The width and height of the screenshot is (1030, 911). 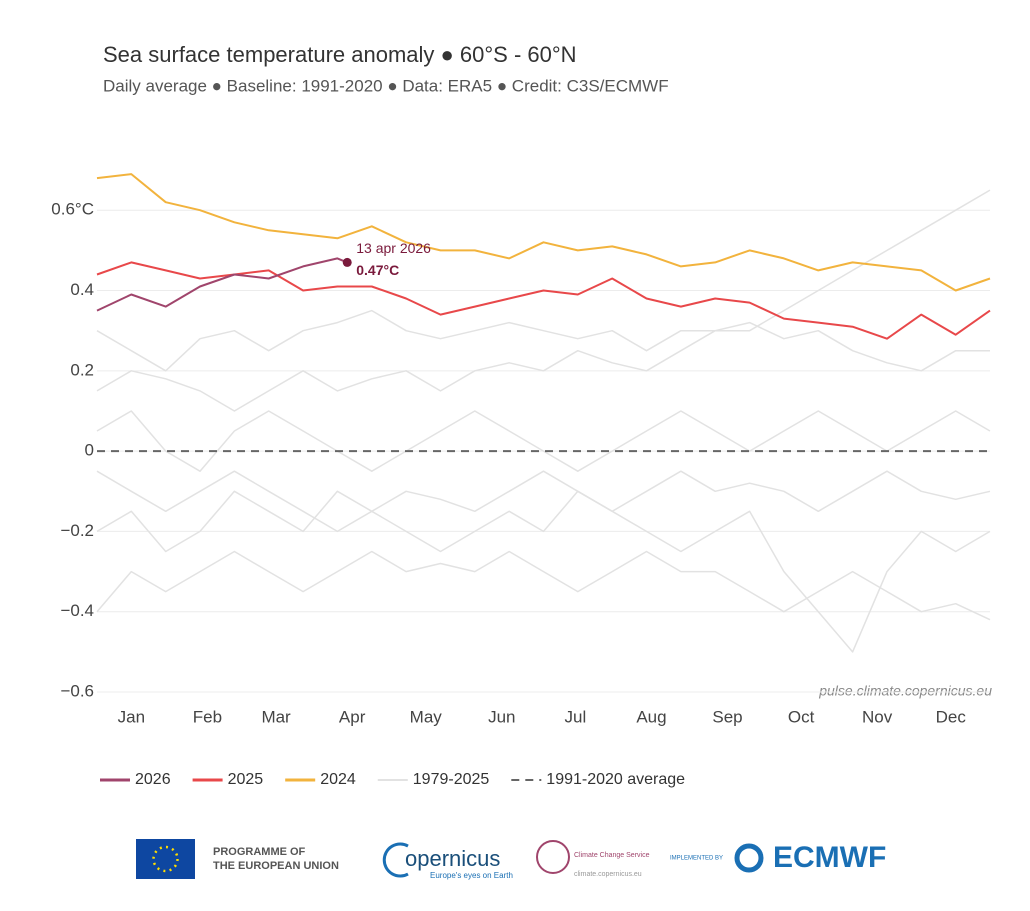 What do you see at coordinates (395, 860) in the screenshot?
I see `copernicus-c` at bounding box center [395, 860].